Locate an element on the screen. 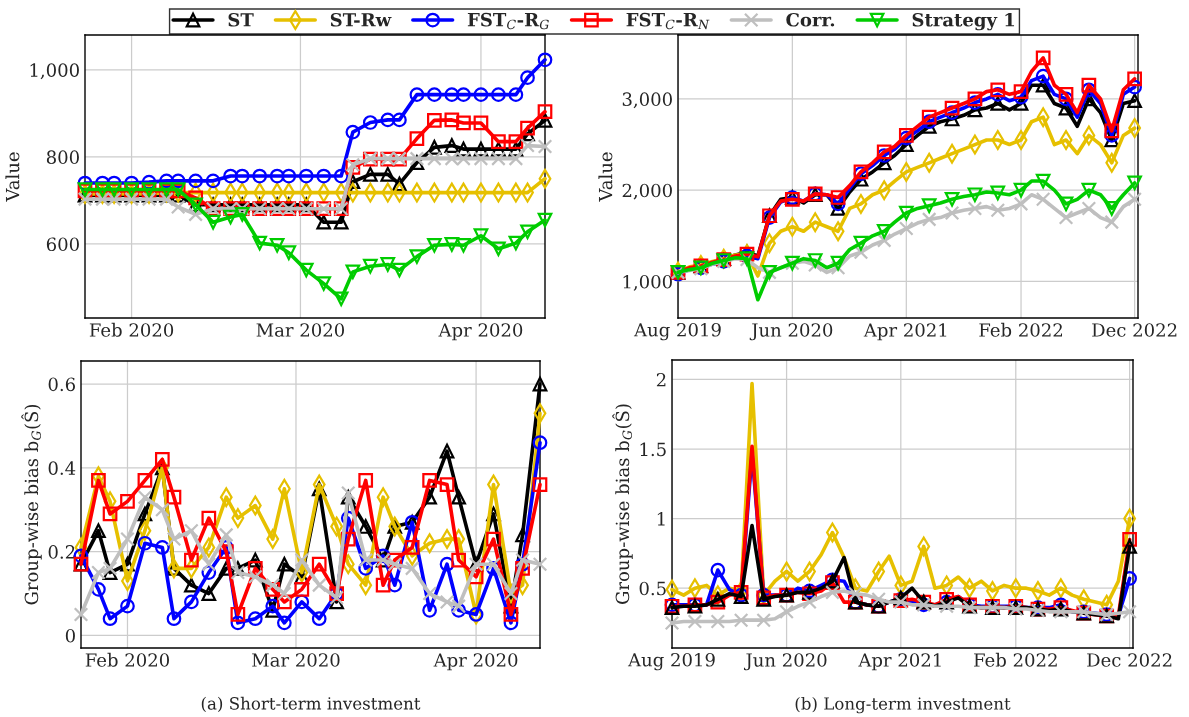 The height and width of the screenshot is (717, 1189). y-tick-label: 0.6 is located at coordinates (61, 384).